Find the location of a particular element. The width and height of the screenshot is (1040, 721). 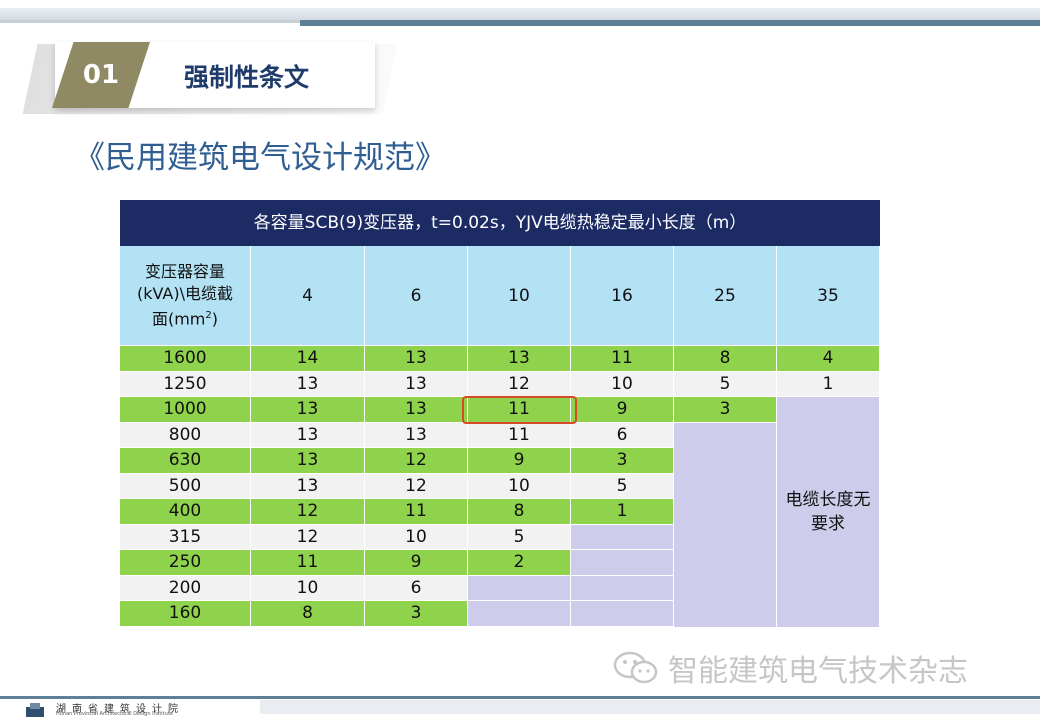

row-capacity: 630 is located at coordinates (185, 461).